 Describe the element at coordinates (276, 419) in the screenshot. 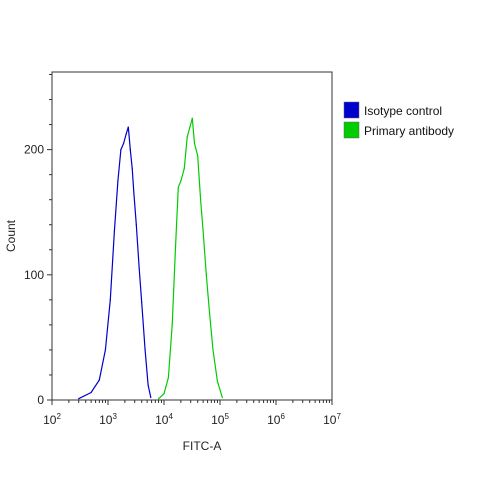

I see `x-tick-label: 10⁶` at that location.